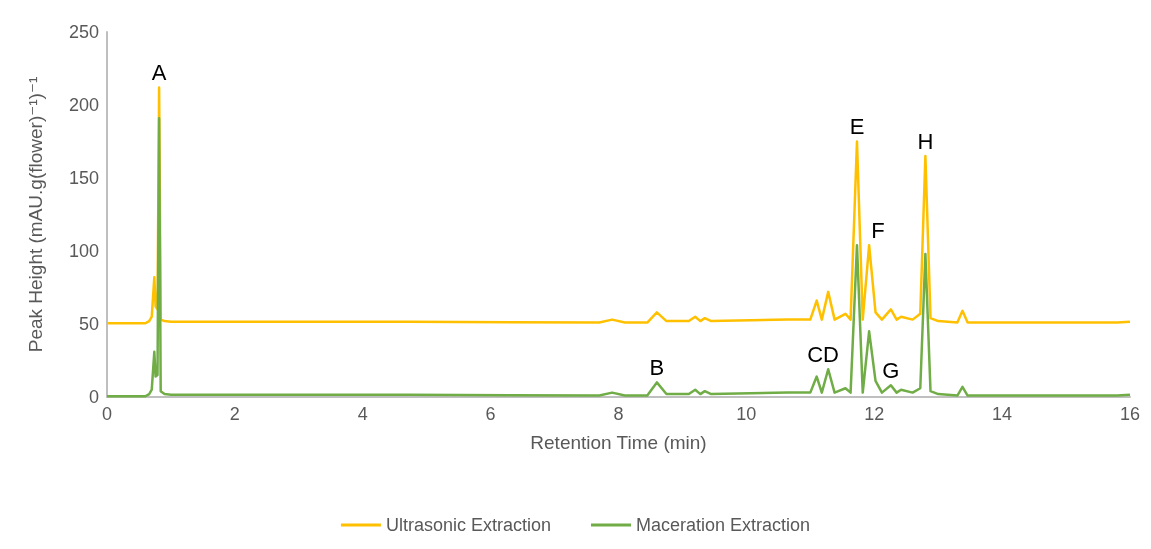 The image size is (1151, 549). What do you see at coordinates (618, 414) in the screenshot?
I see `x-tick-label: 8` at bounding box center [618, 414].